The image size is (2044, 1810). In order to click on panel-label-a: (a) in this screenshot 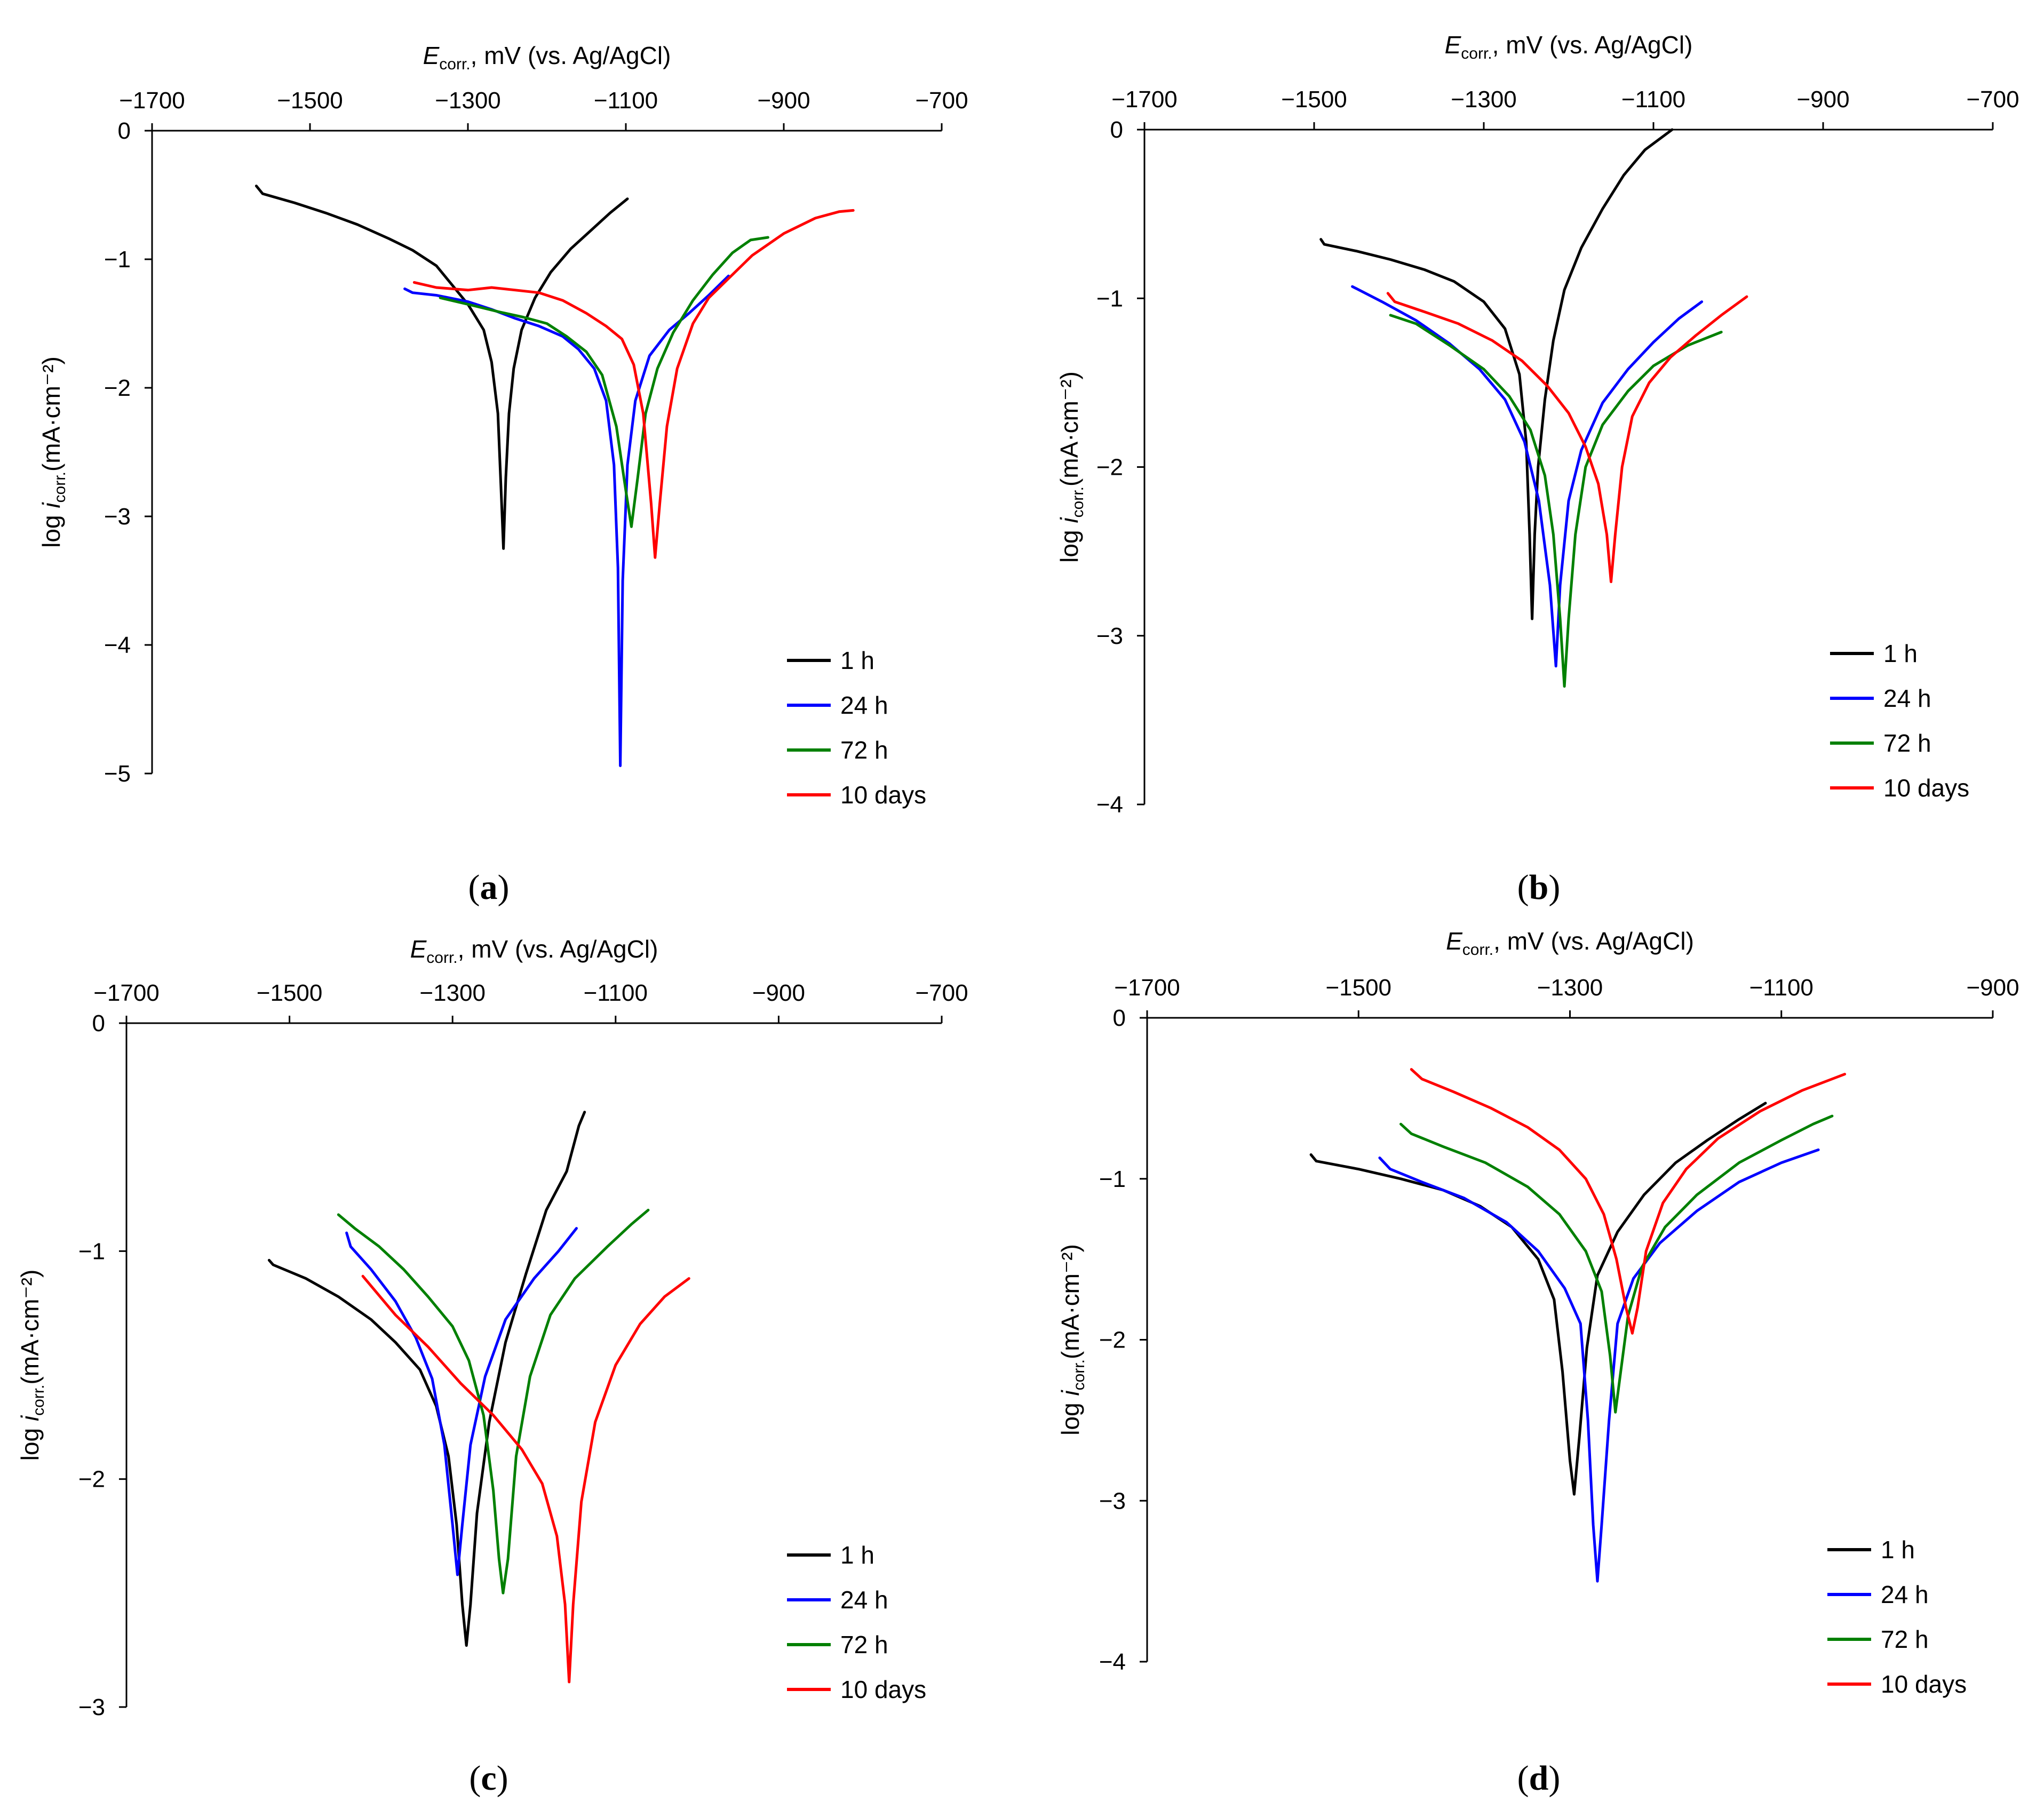, I will do `click(489, 887)`.